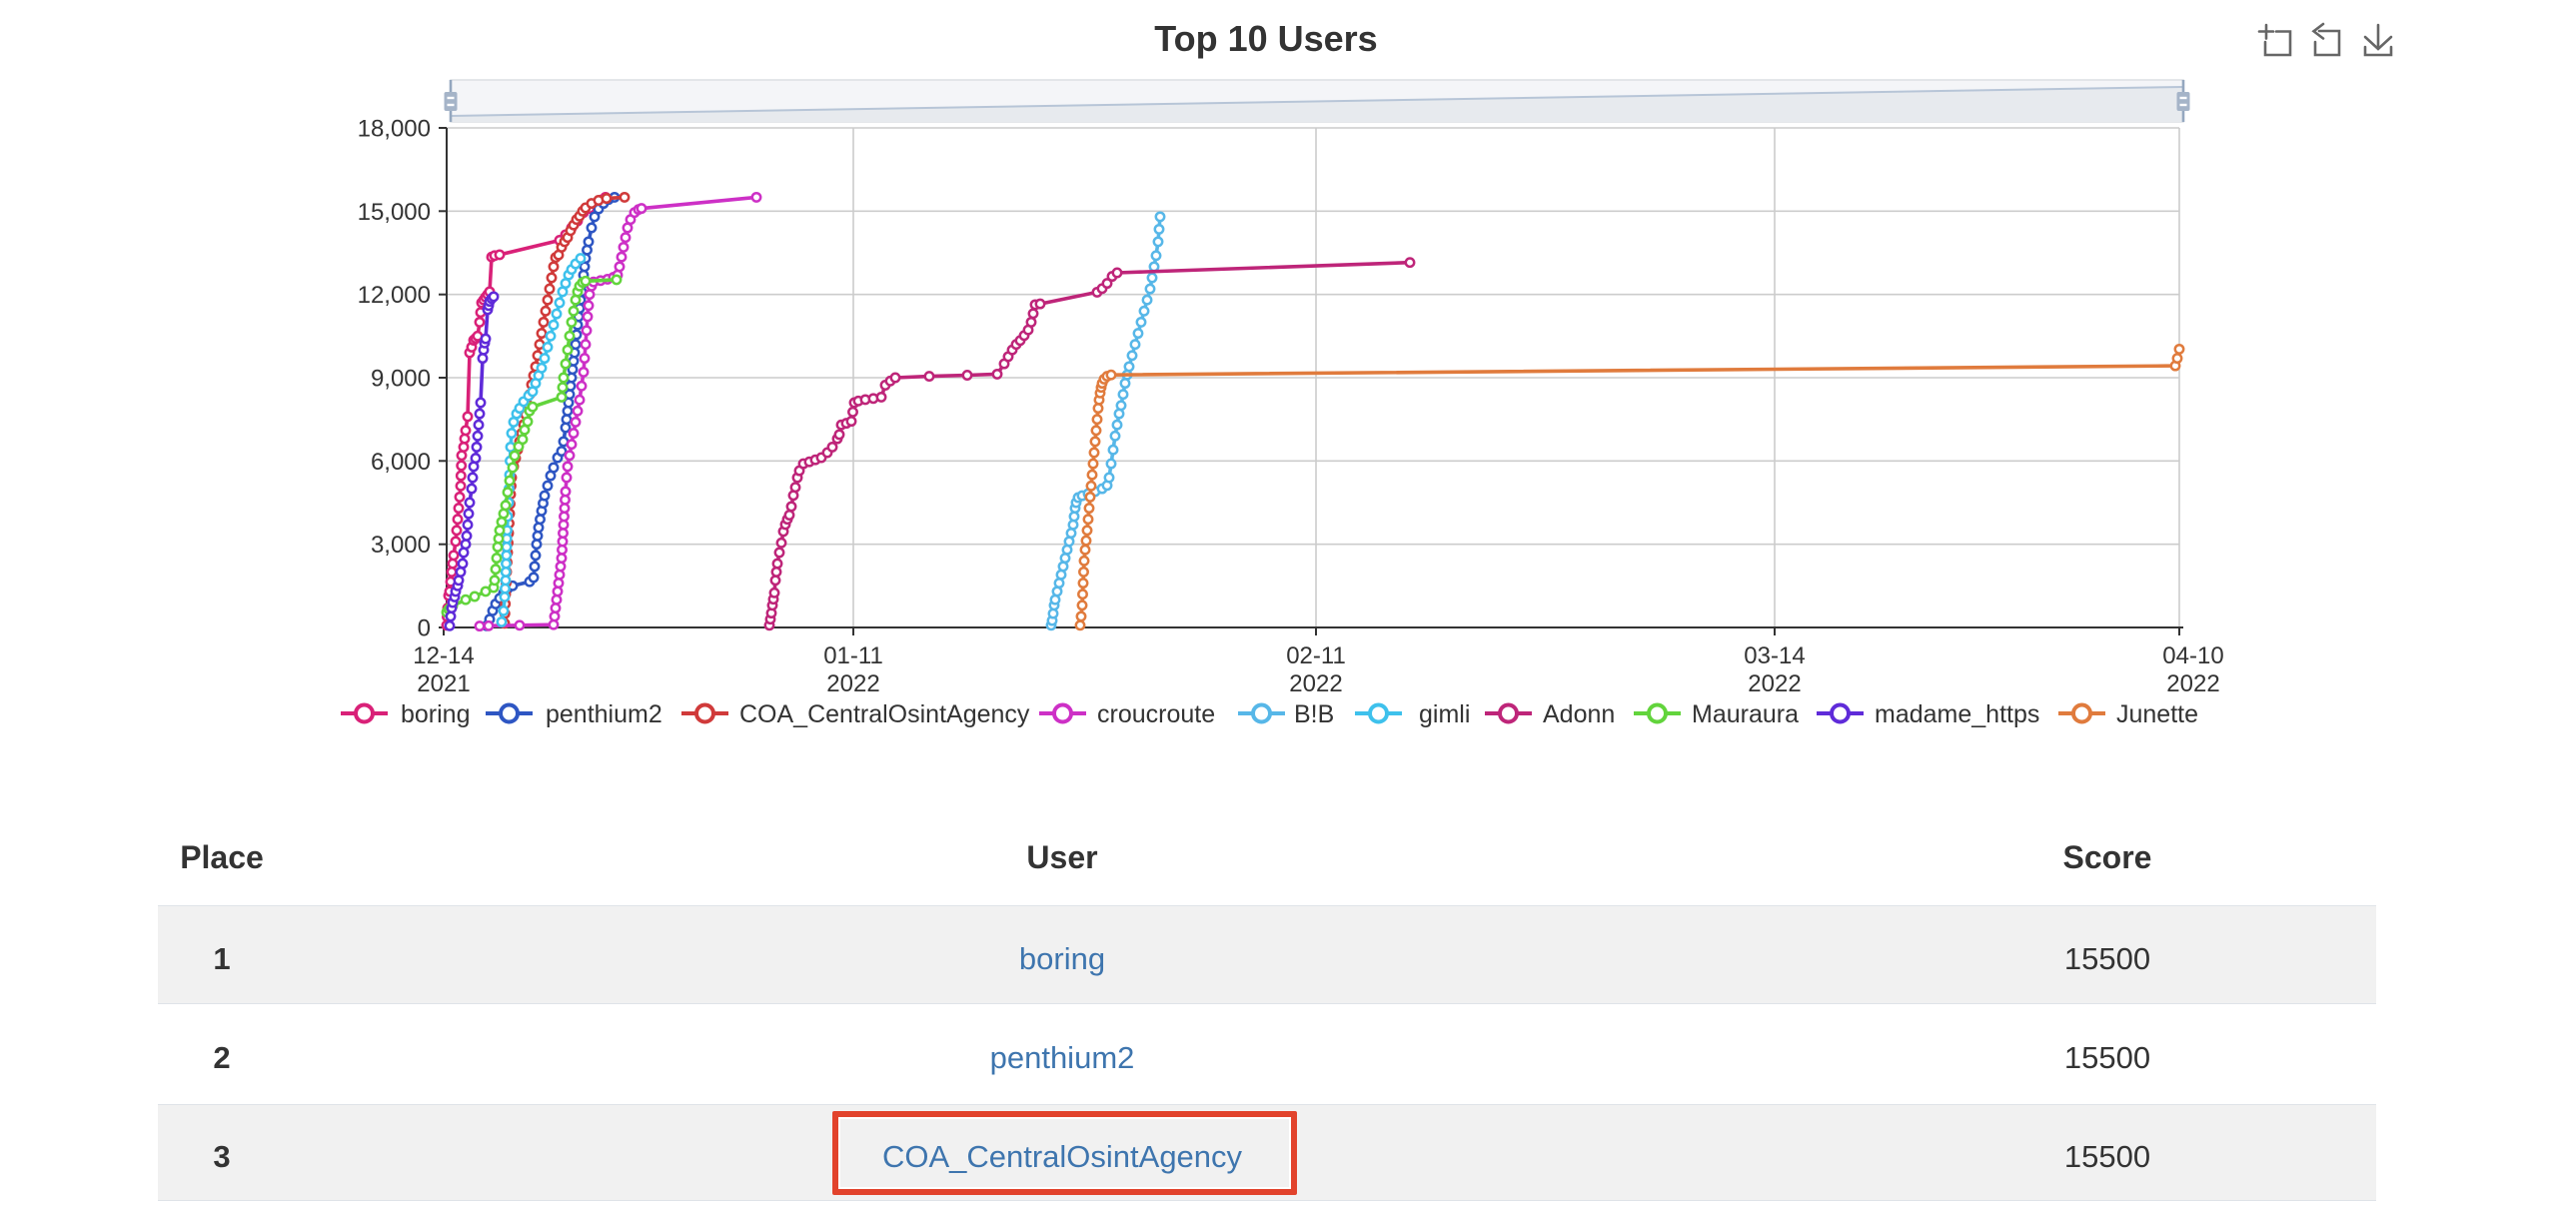 The height and width of the screenshot is (1205, 2576). What do you see at coordinates (443, 655) in the screenshot?
I see `svg-text: 12-14` at bounding box center [443, 655].